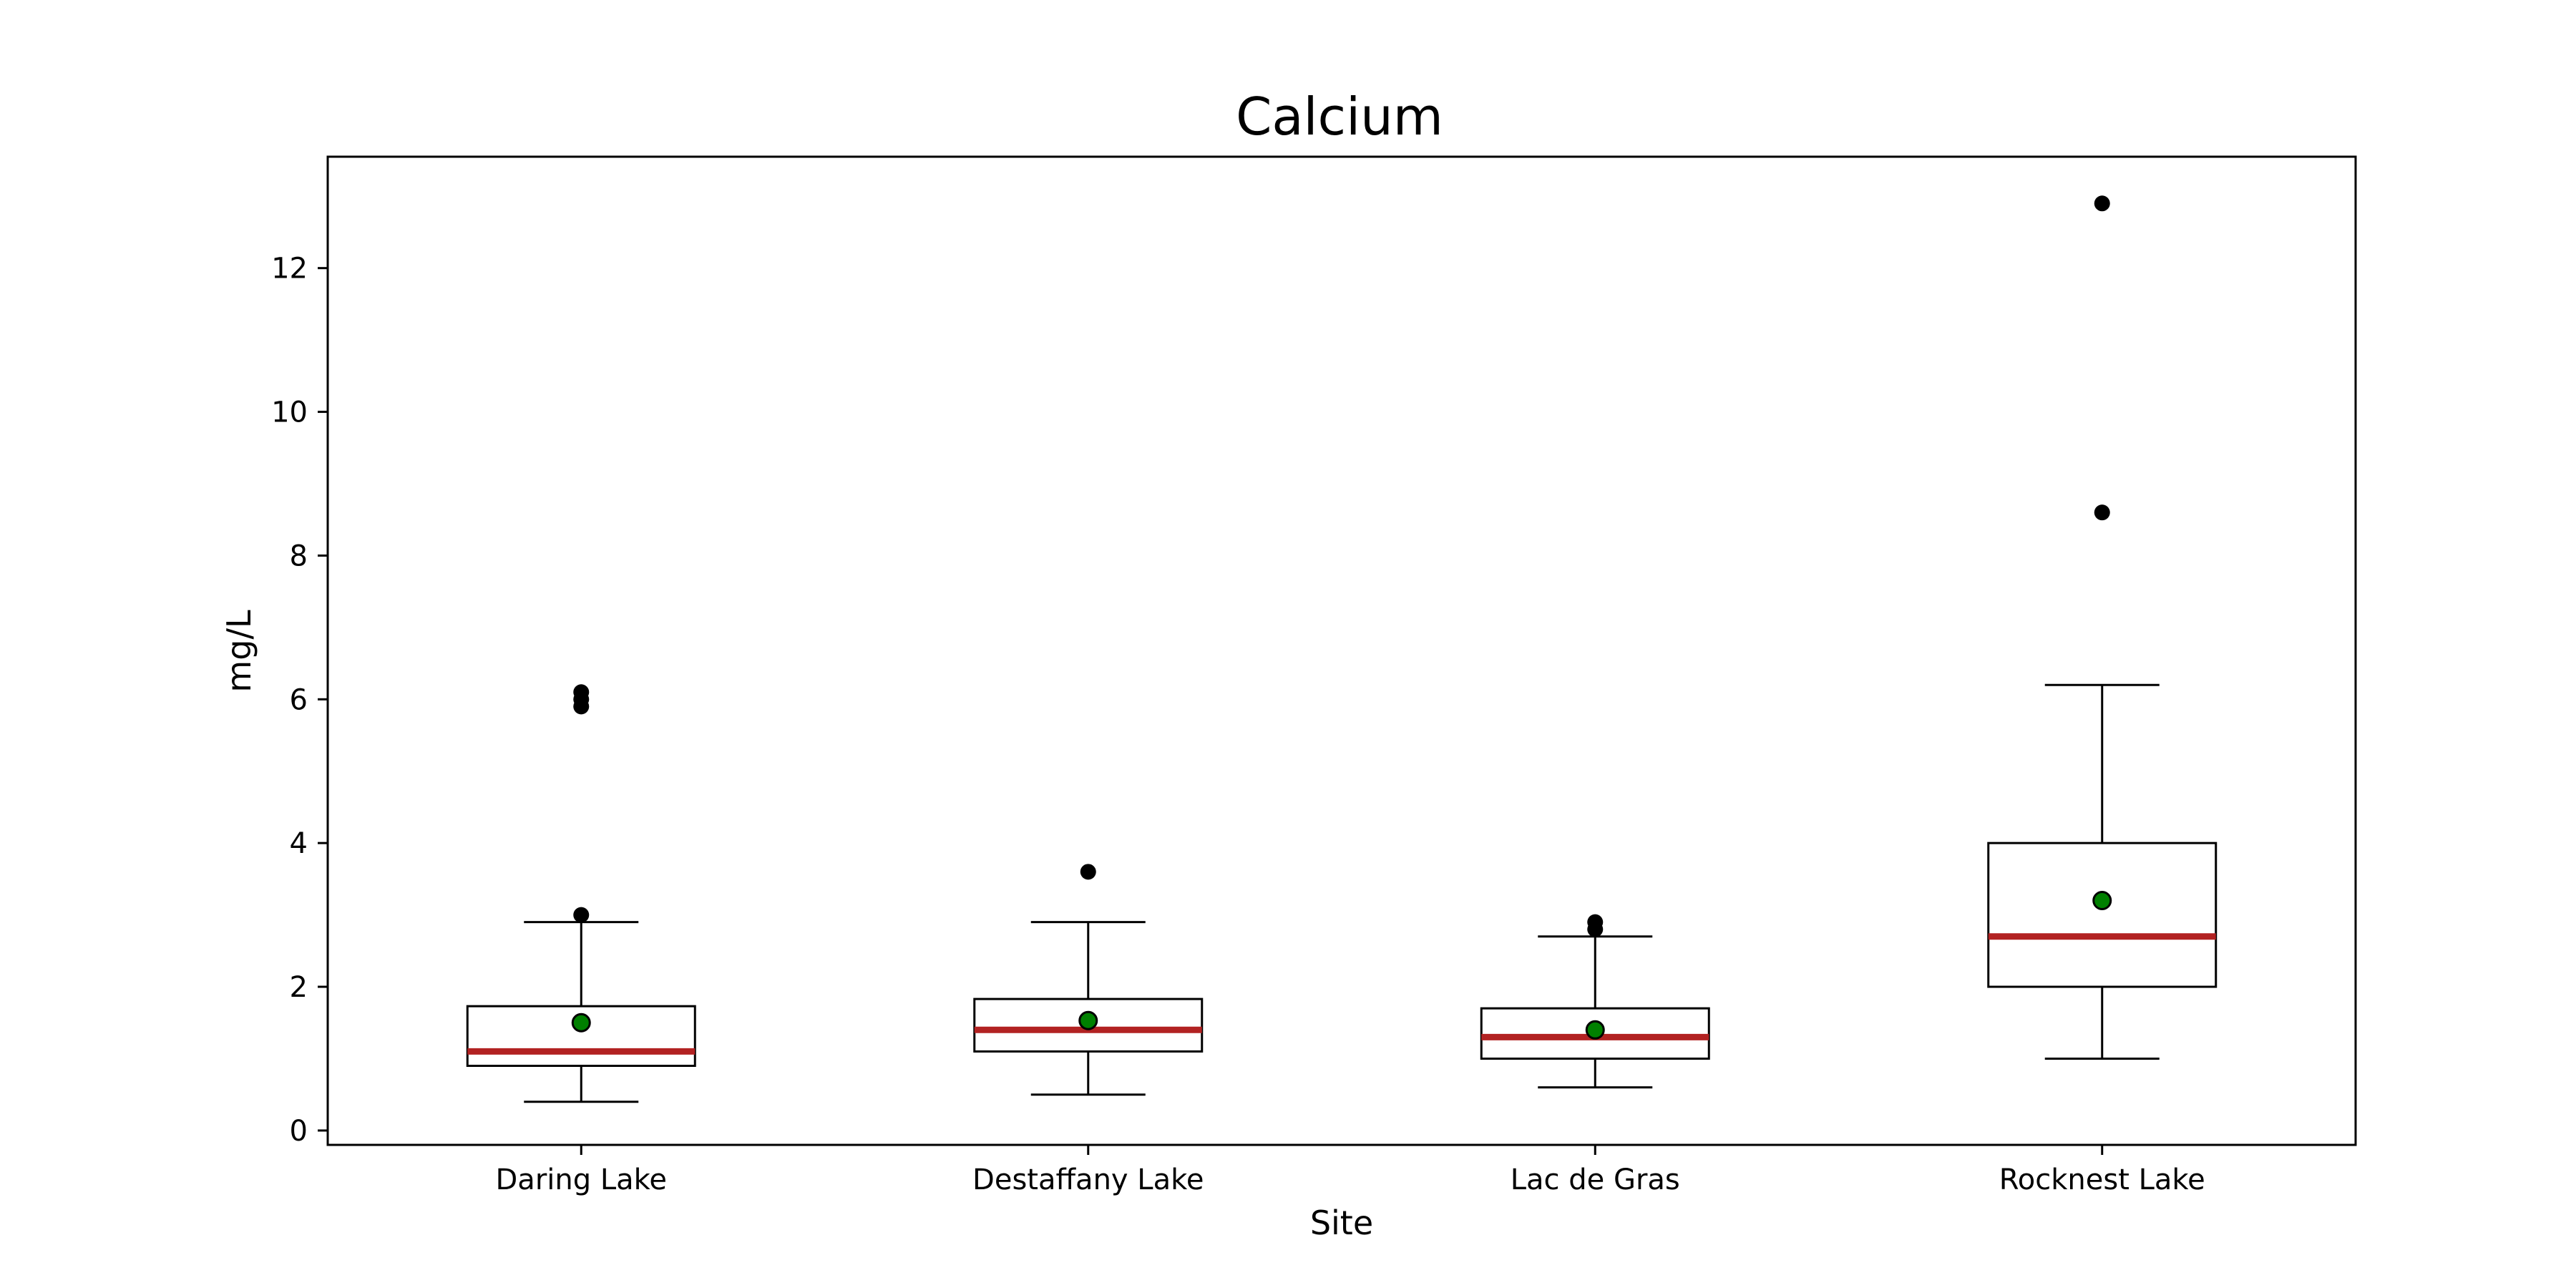 Image resolution: width=2576 pixels, height=1288 pixels. Describe the element at coordinates (299, 1131) in the screenshot. I see `y-tick-label: 0` at that location.